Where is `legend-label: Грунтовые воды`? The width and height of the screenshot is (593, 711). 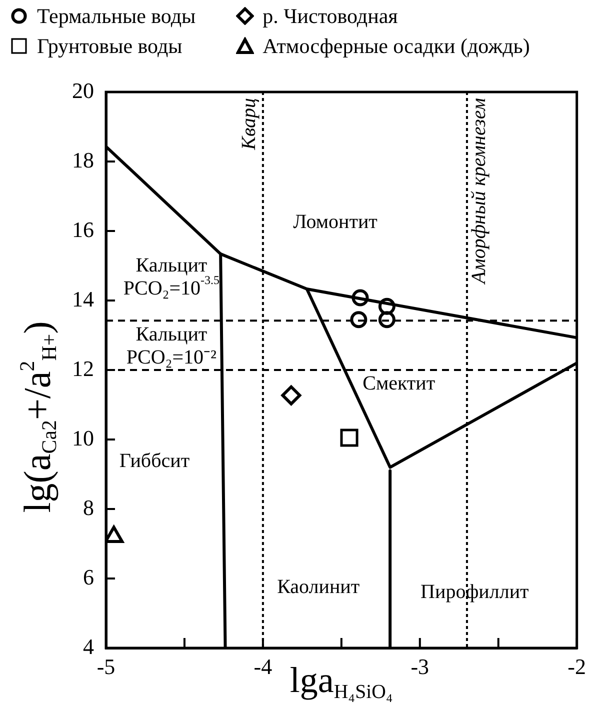 legend-label: Грунтовые воды is located at coordinates (109, 46).